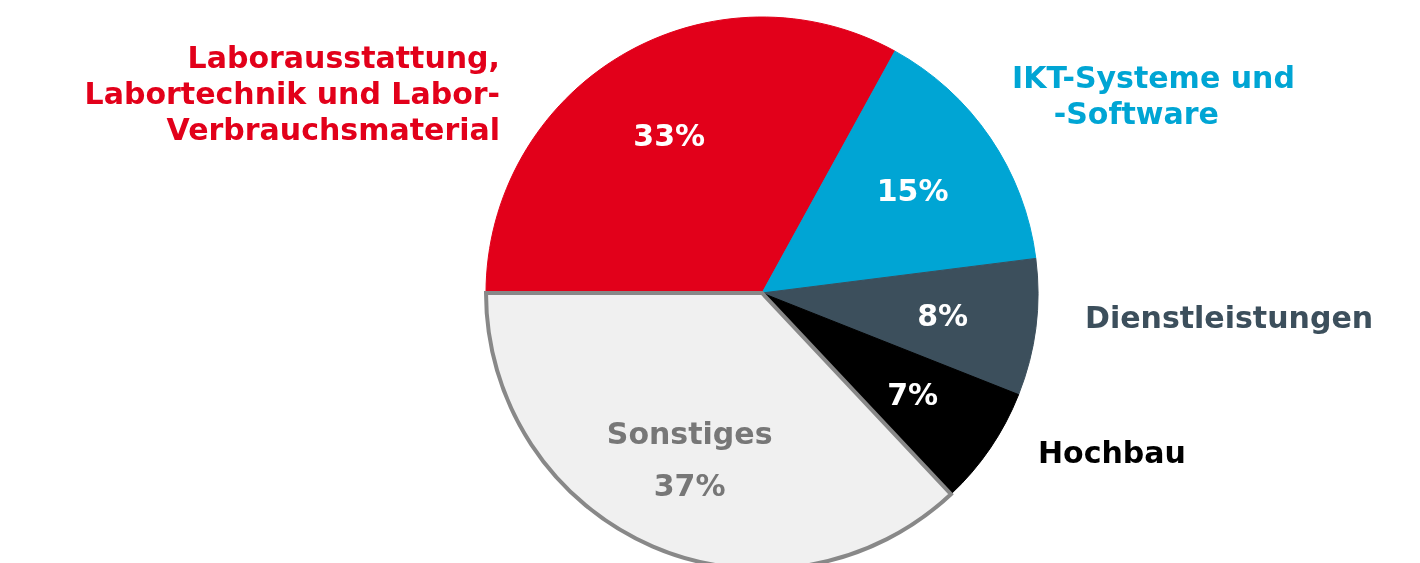 The height and width of the screenshot is (563, 1420). What do you see at coordinates (669, 136) in the screenshot?
I see `data-label: 33%` at bounding box center [669, 136].